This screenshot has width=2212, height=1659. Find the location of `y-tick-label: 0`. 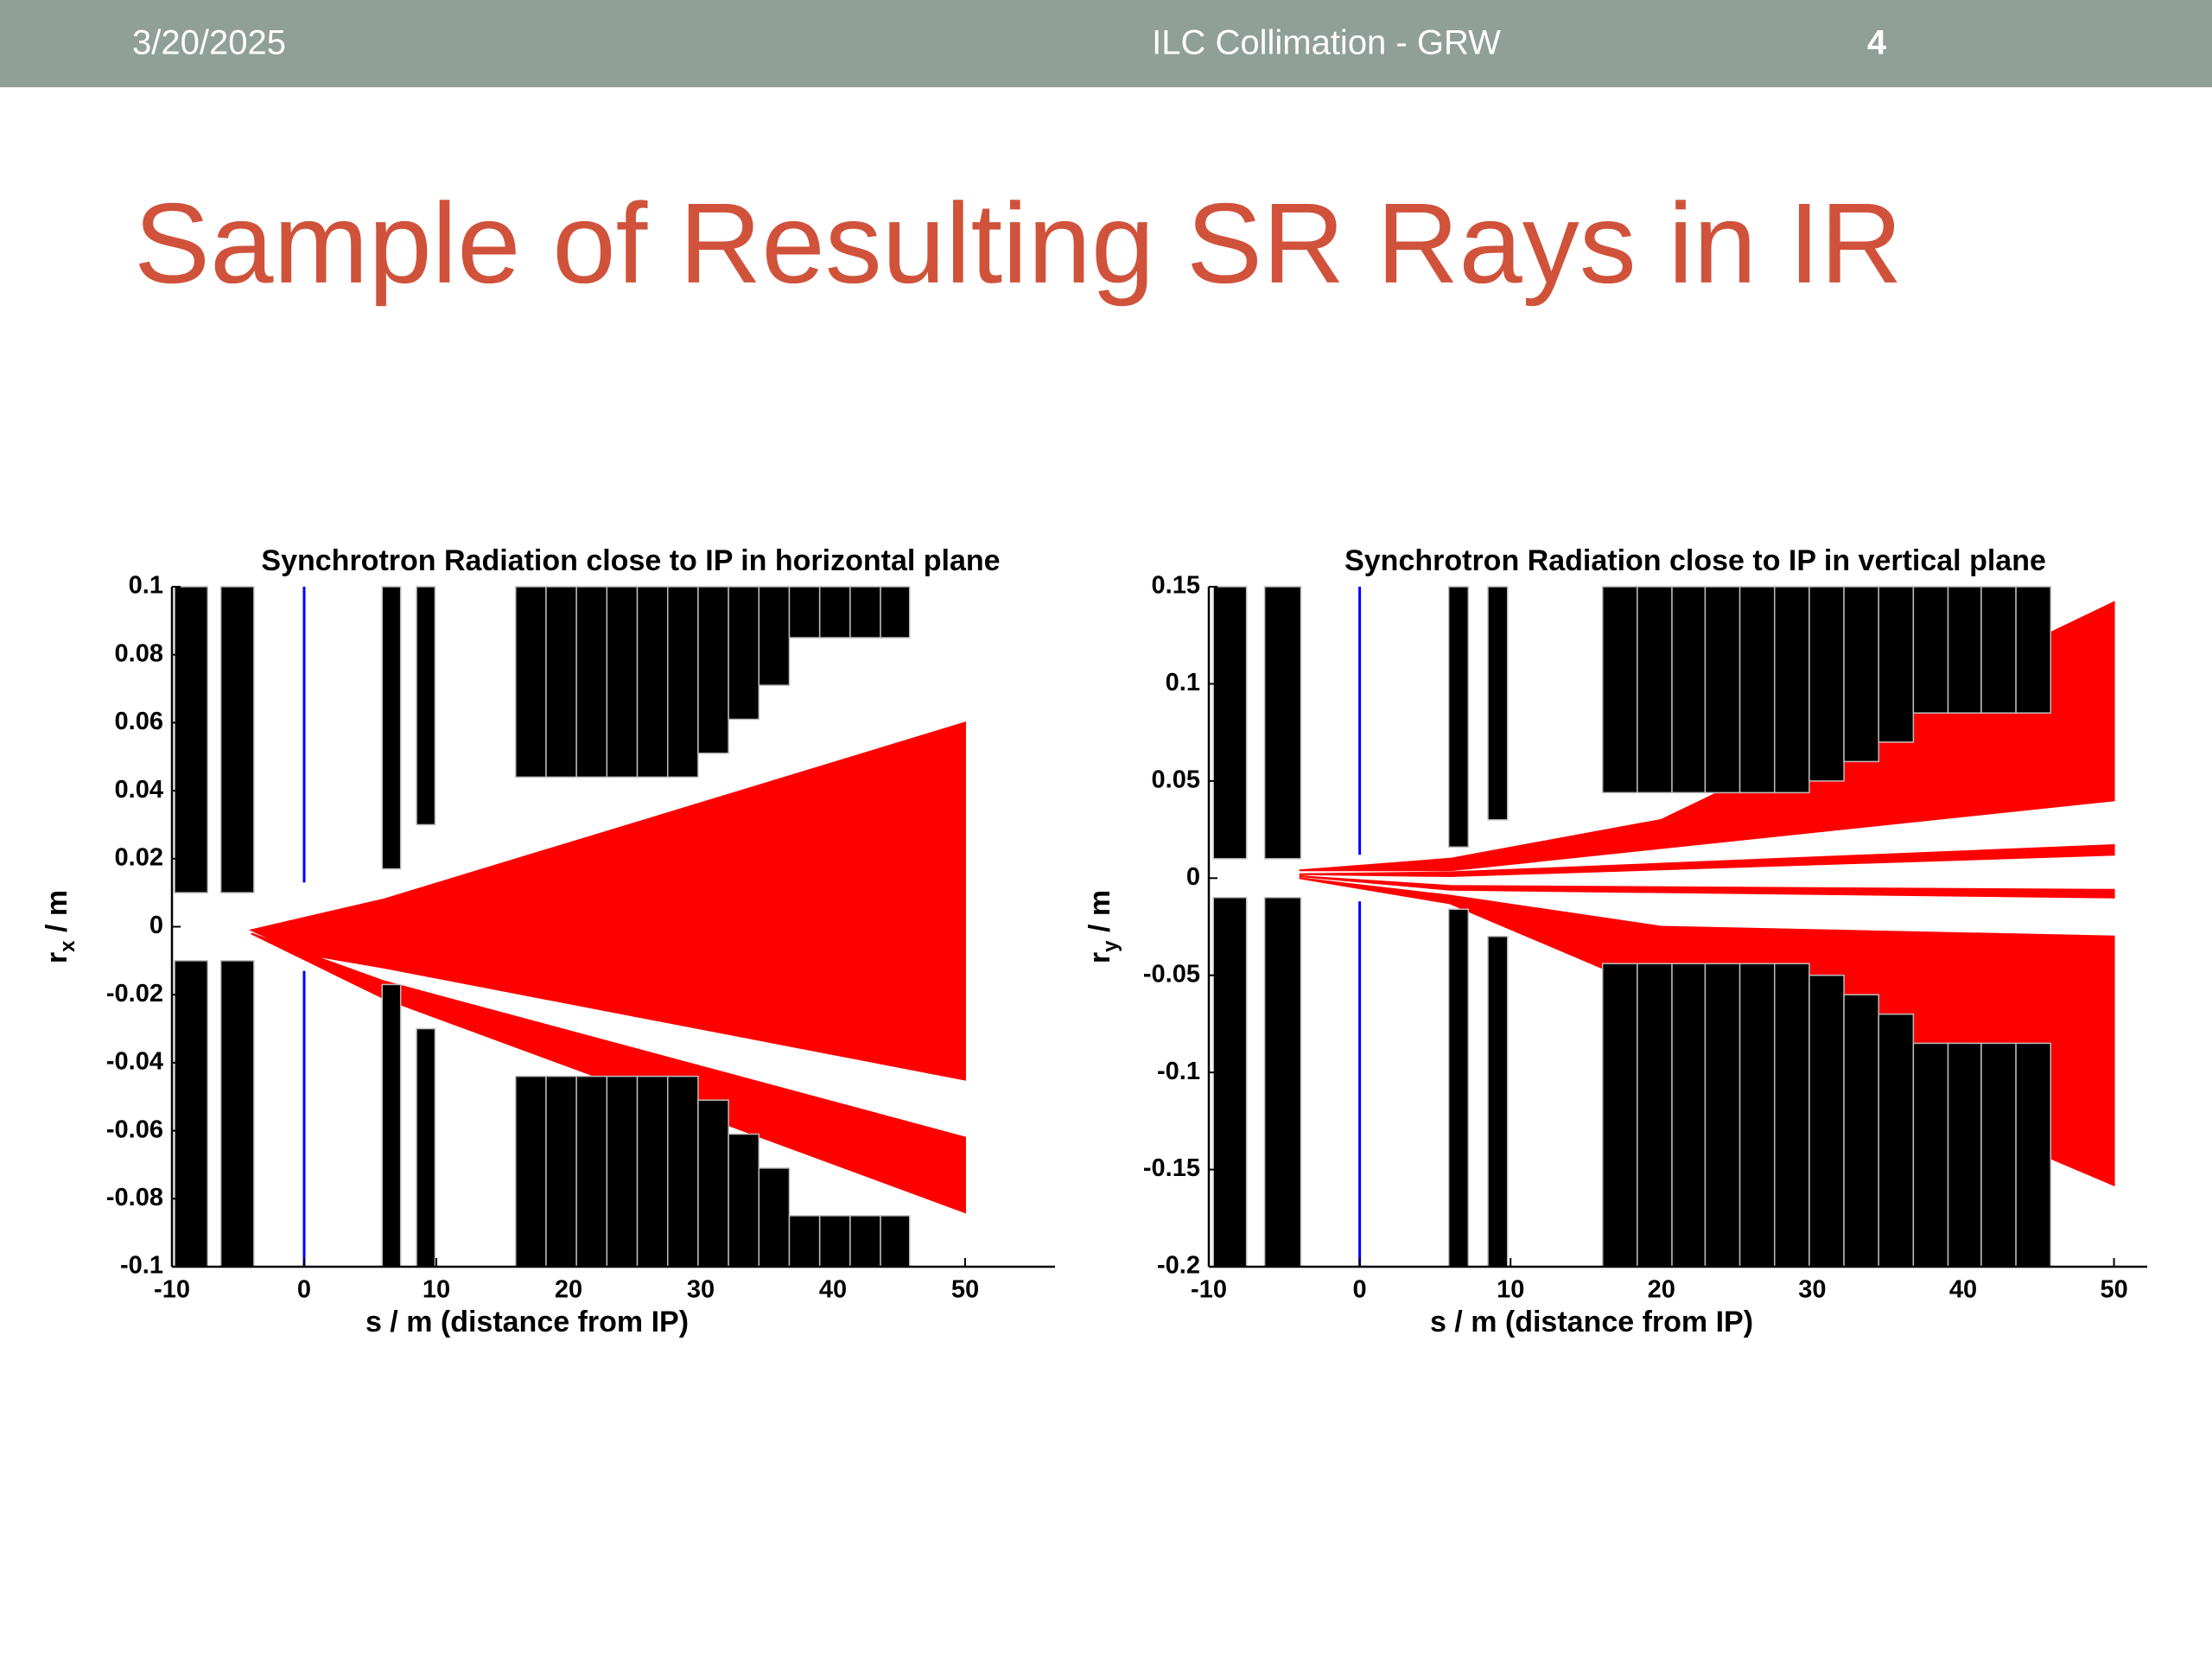

y-tick-label: 0 is located at coordinates (156, 925).